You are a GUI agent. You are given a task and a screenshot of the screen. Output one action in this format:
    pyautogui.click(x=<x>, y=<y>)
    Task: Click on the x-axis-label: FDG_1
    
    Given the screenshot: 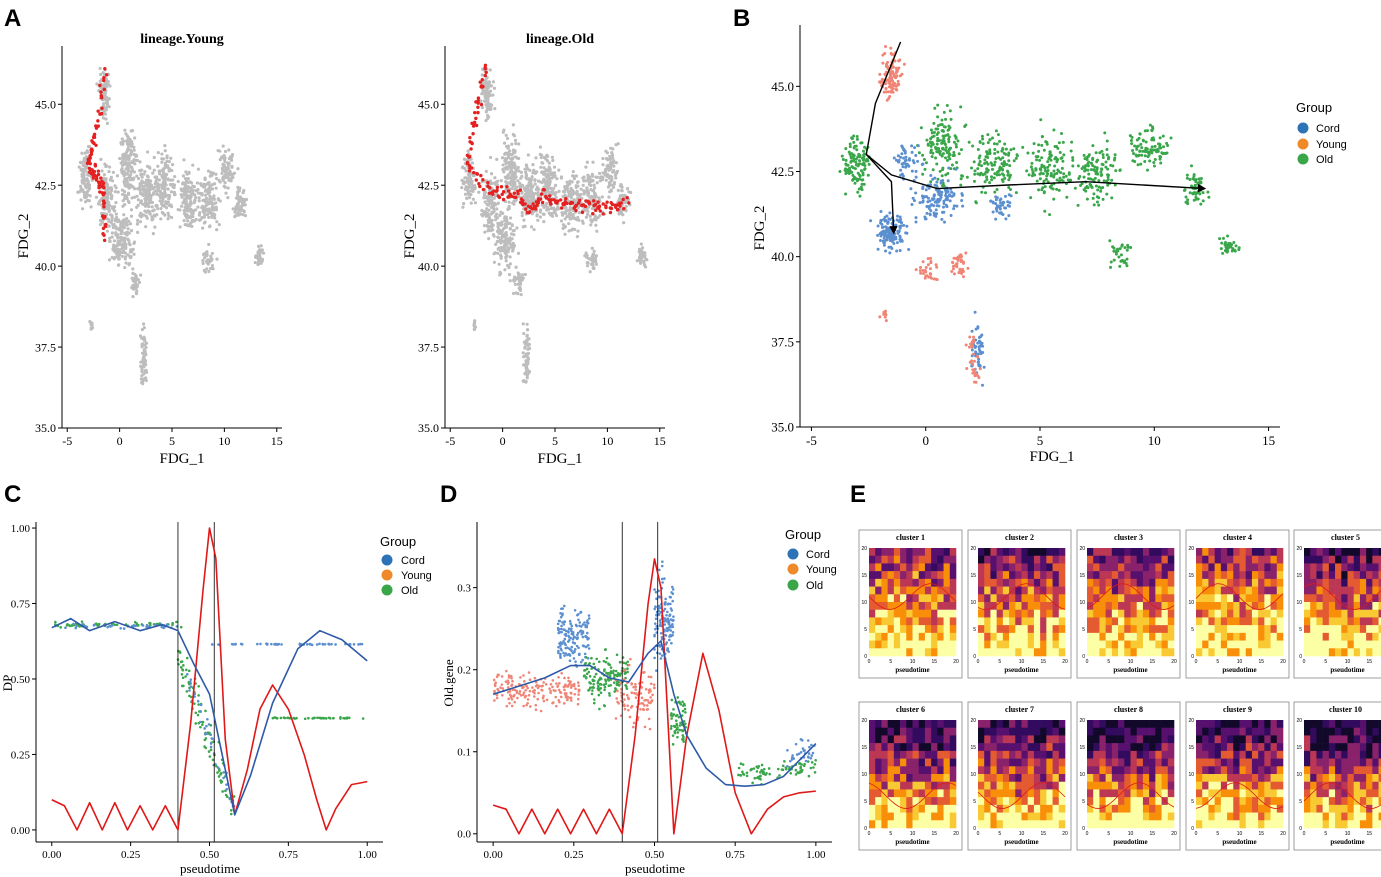 What is the action you would take?
    pyautogui.click(x=181, y=459)
    